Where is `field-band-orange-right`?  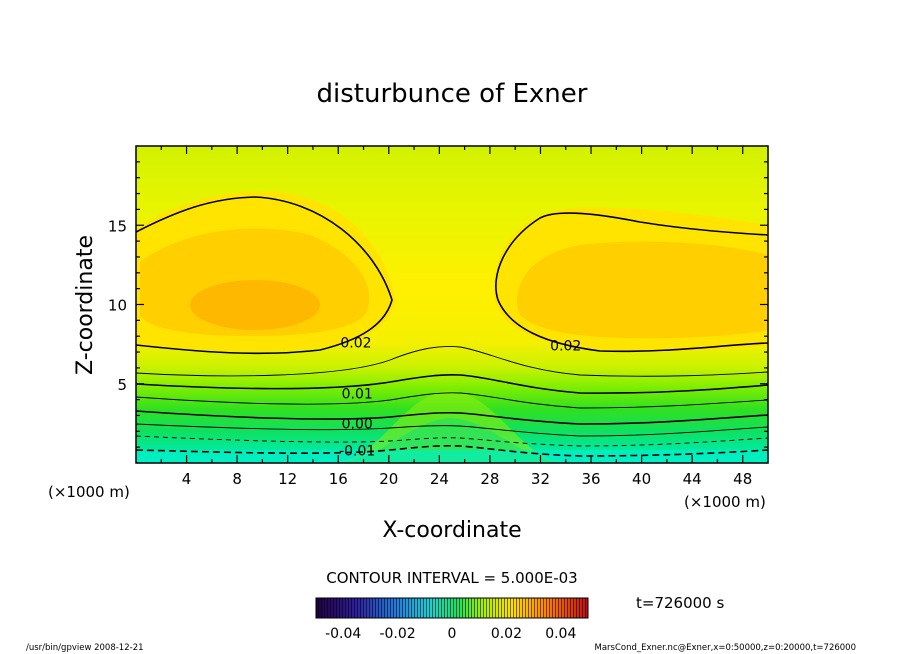 field-band-orange-right is located at coordinates (642, 290).